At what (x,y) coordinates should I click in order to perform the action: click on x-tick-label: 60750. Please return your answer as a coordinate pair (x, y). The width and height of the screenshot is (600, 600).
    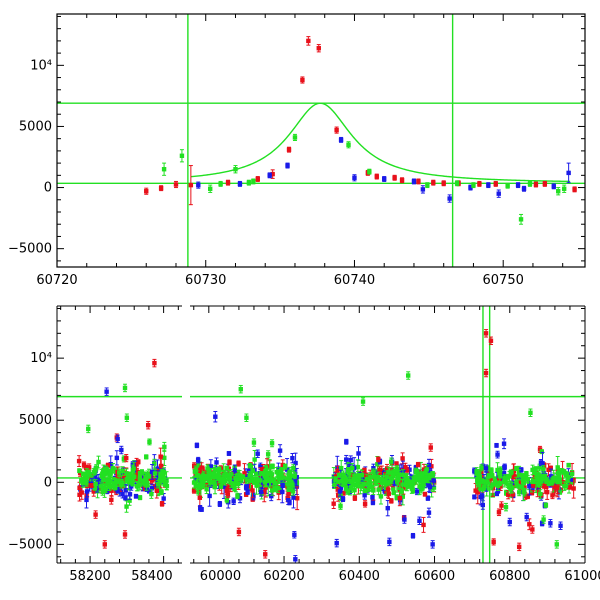
    Looking at the image, I should click on (503, 280).